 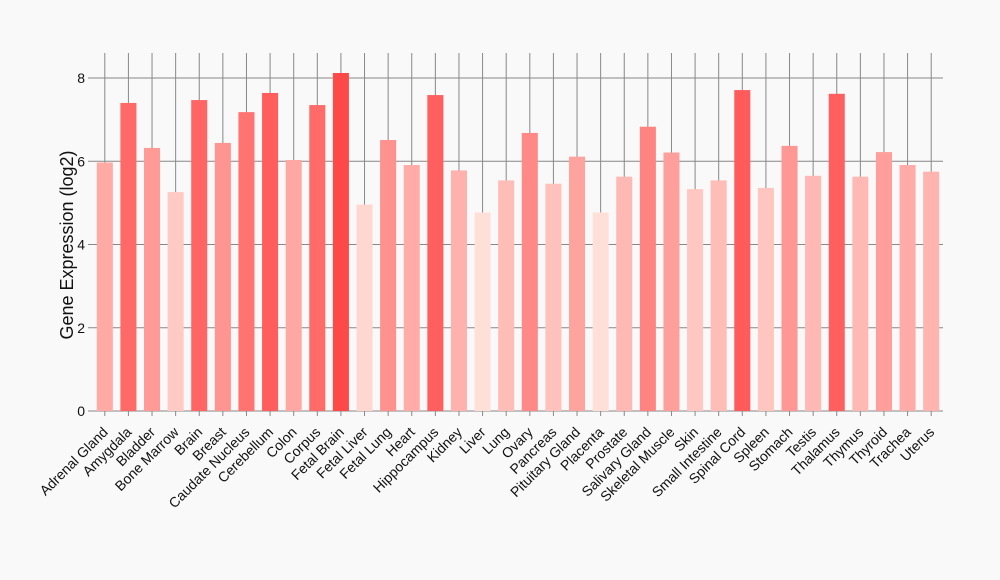 What do you see at coordinates (175, 301) in the screenshot?
I see `bar-bone-marrow` at bounding box center [175, 301].